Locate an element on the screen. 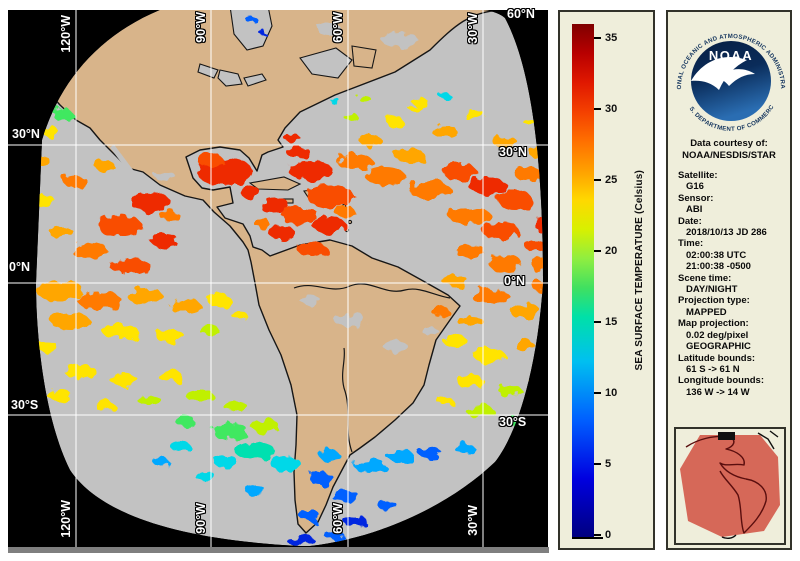 Image resolution: width=800 pixels, height=561 pixels. lake-michigan-huron is located at coordinates (230, 78).